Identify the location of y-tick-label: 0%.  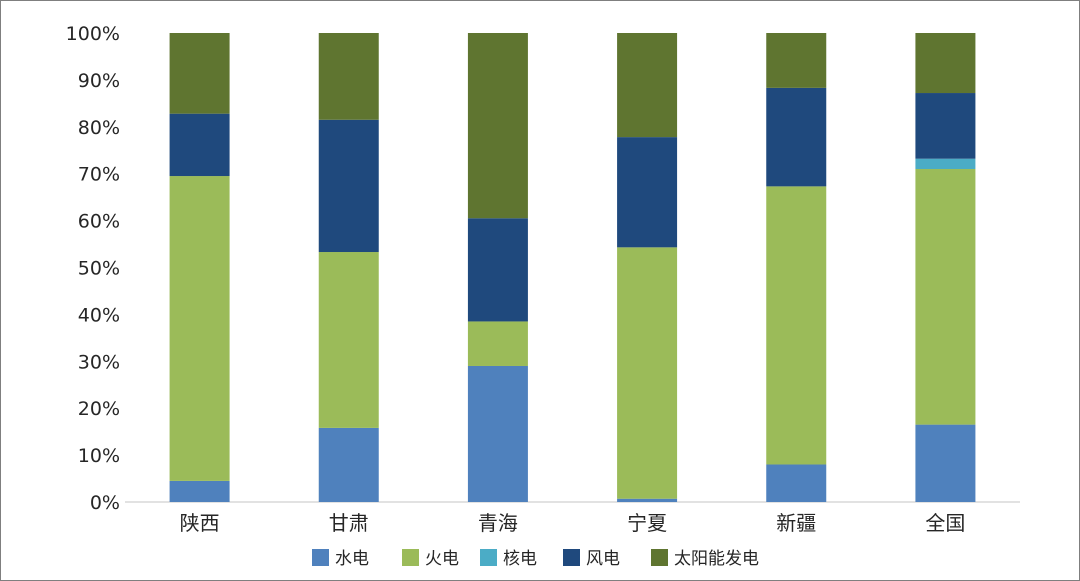
(105, 503).